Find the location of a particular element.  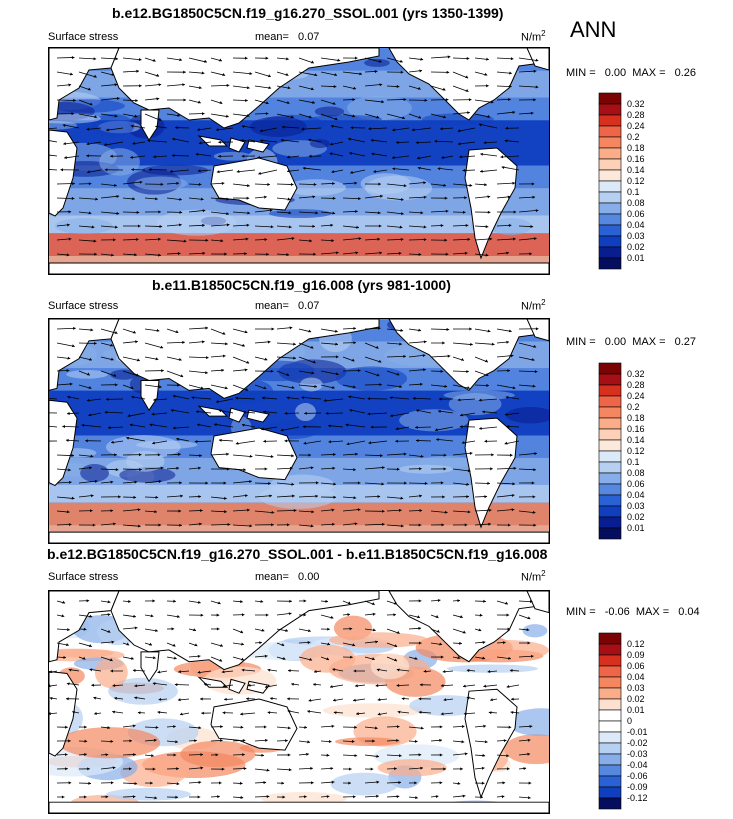

map-2-blob is located at coordinates (527, 415).